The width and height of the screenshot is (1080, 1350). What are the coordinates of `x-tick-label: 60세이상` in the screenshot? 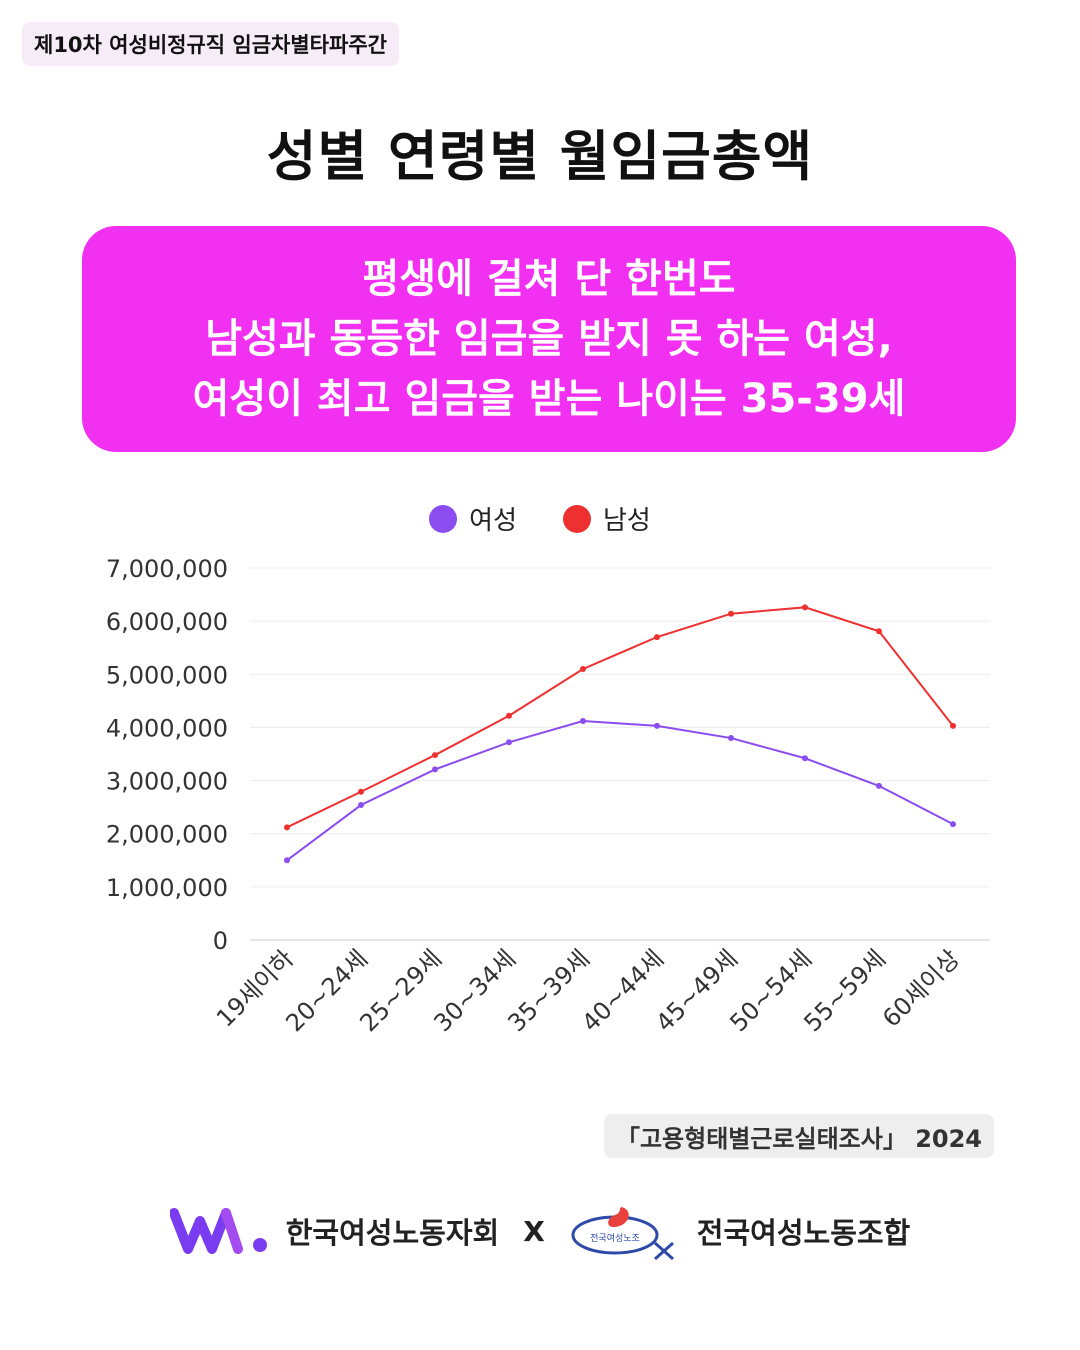 It's located at (921, 988).